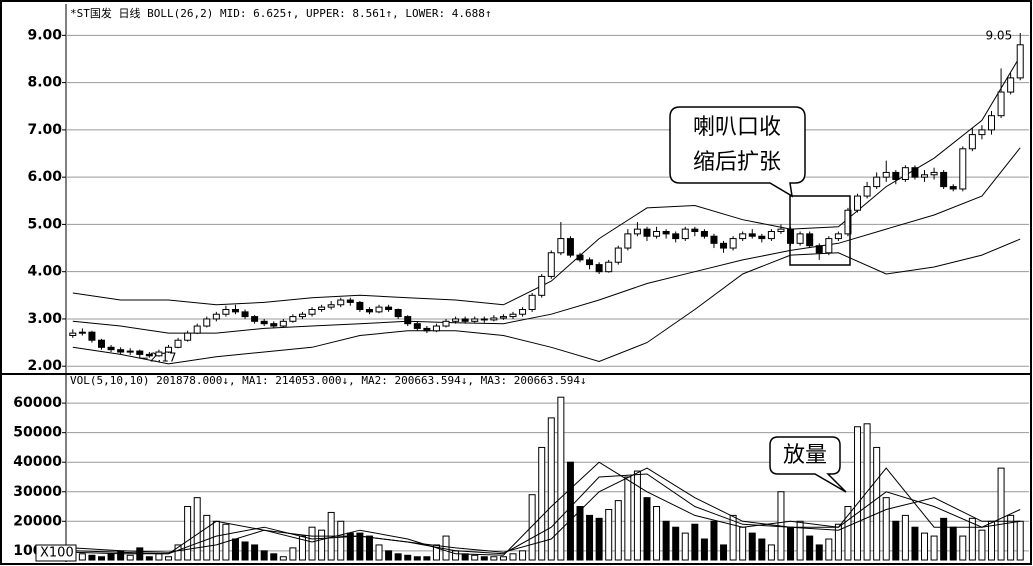  What do you see at coordinates (44, 272) in the screenshot?
I see `y-tick-label: 4.00` at bounding box center [44, 272].